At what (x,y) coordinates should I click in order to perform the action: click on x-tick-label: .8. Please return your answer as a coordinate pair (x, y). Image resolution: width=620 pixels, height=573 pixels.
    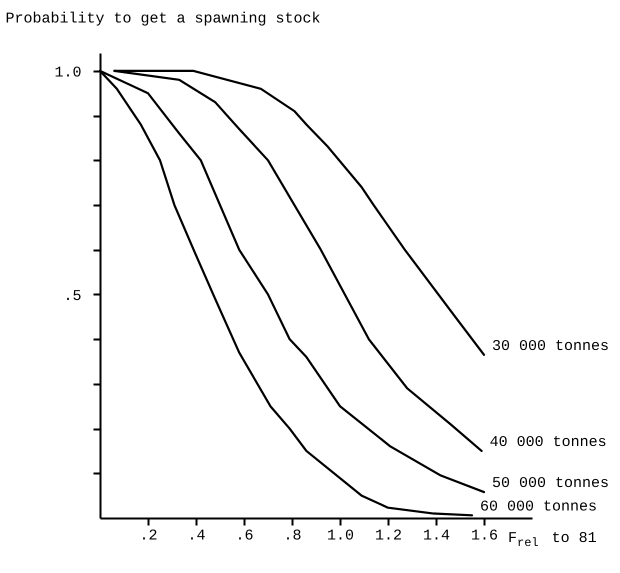
    Looking at the image, I should click on (292, 536).